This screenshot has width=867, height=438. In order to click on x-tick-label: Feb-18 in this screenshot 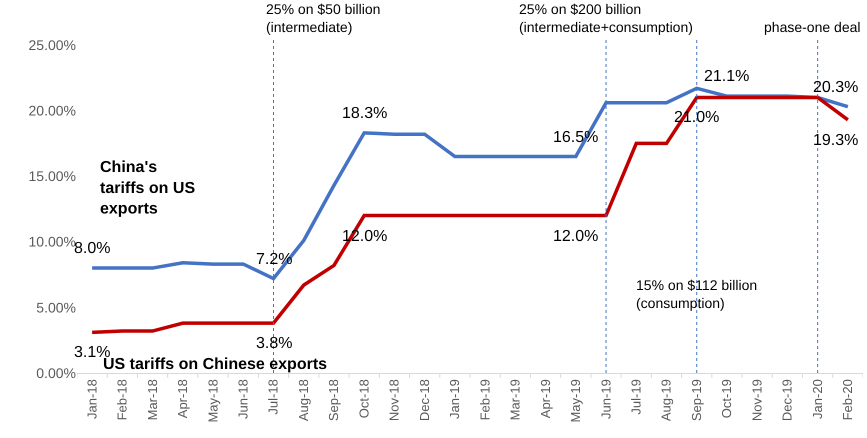, I will do `click(122, 399)`.